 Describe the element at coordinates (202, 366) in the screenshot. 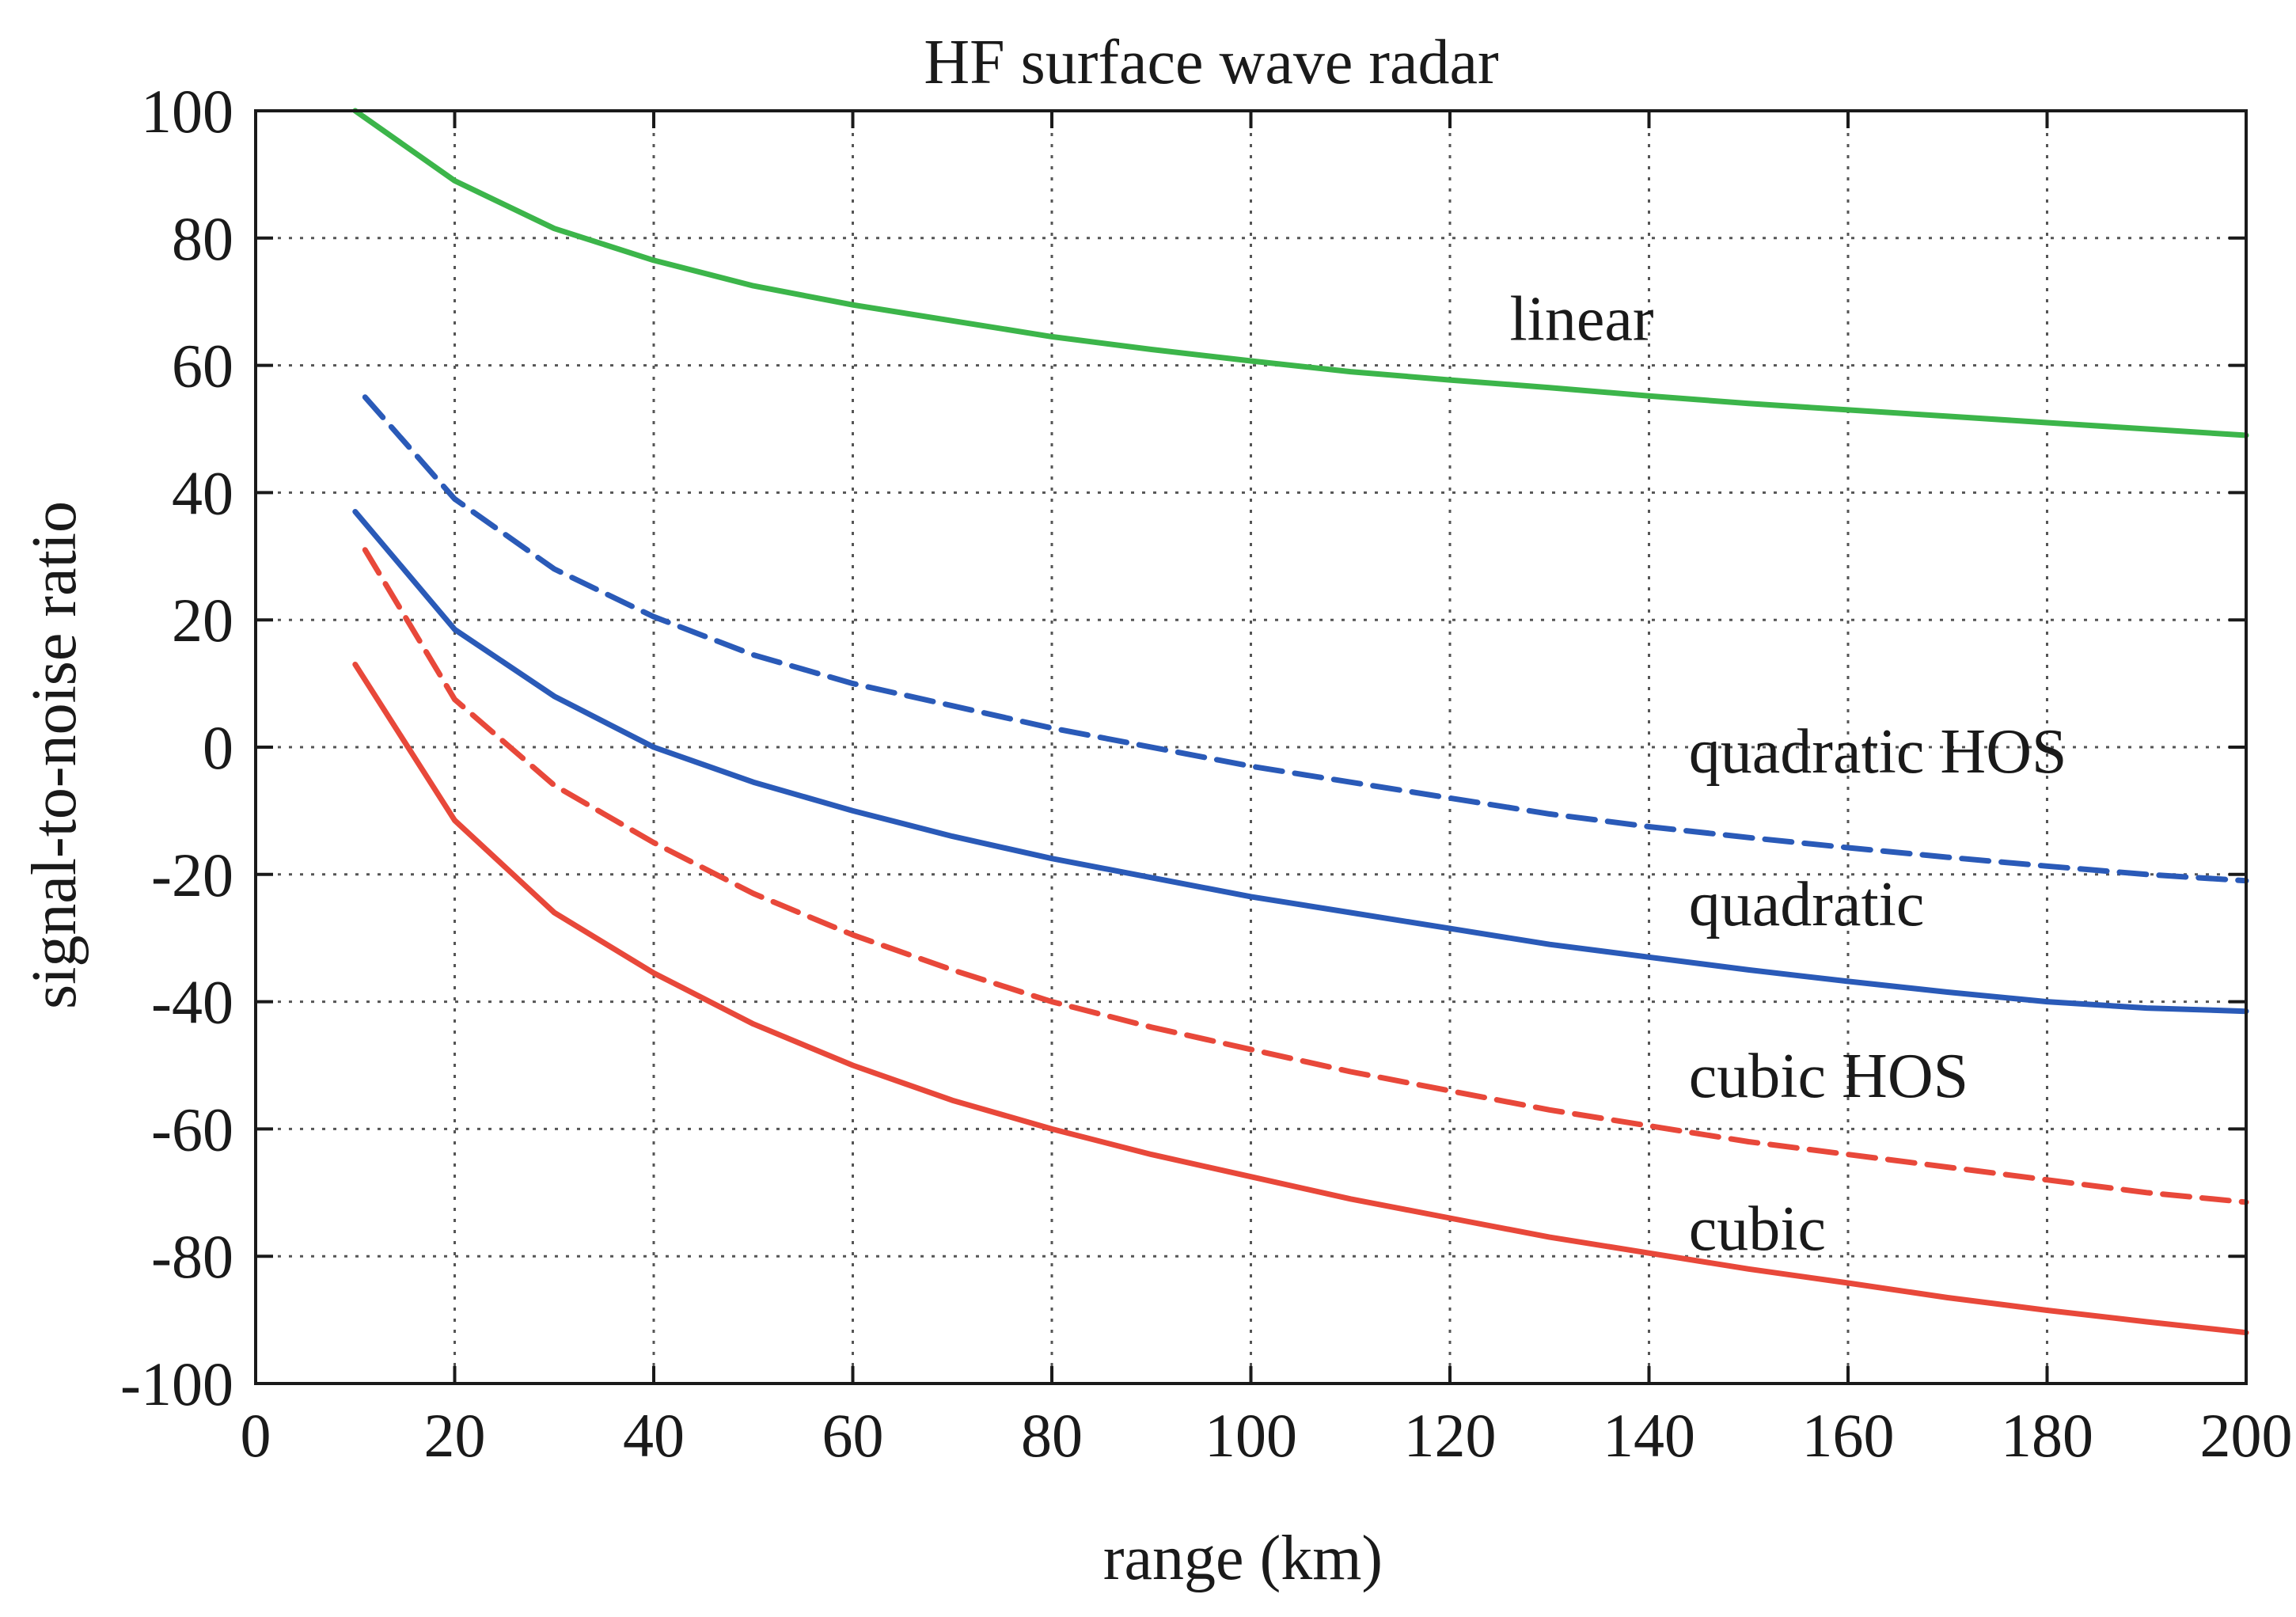

I see `y-tick-label: 60` at that location.